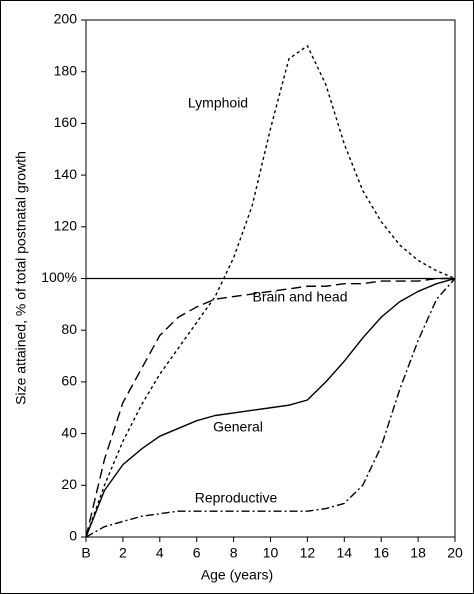  I want to click on series-label: Reproductive, so click(236, 498).